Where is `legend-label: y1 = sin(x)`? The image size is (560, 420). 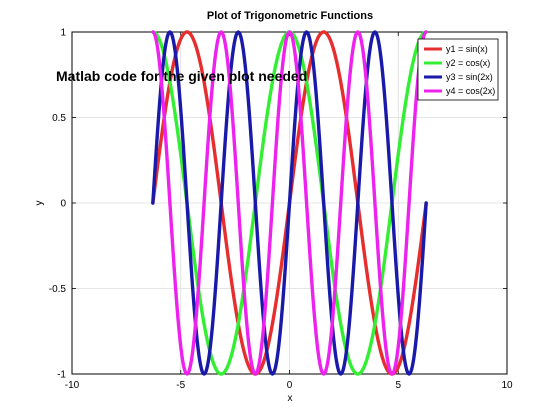 legend-label: y1 = sin(x) is located at coordinates (467, 49).